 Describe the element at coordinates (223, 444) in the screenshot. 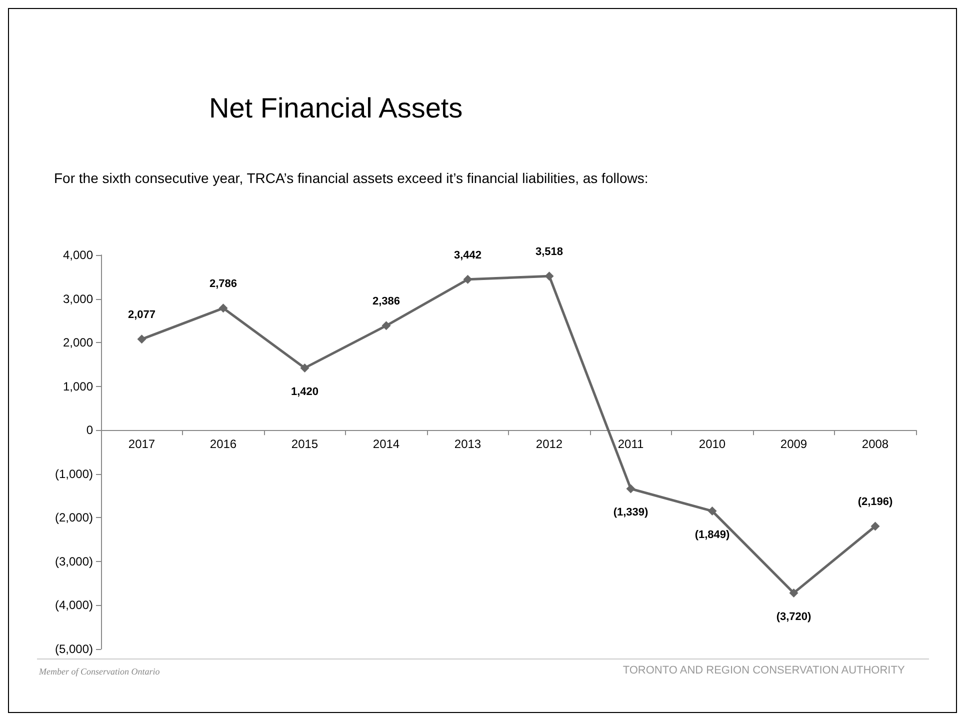

I see `x-tick-label: 2016` at that location.